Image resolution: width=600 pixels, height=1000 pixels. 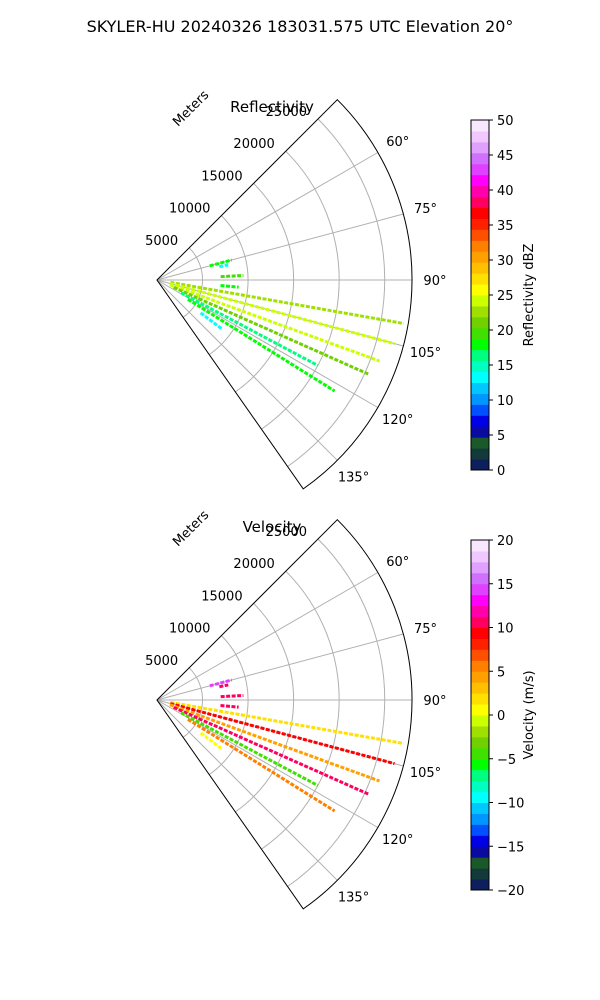 I want to click on range-axis-label: Meters, so click(x=191, y=109).